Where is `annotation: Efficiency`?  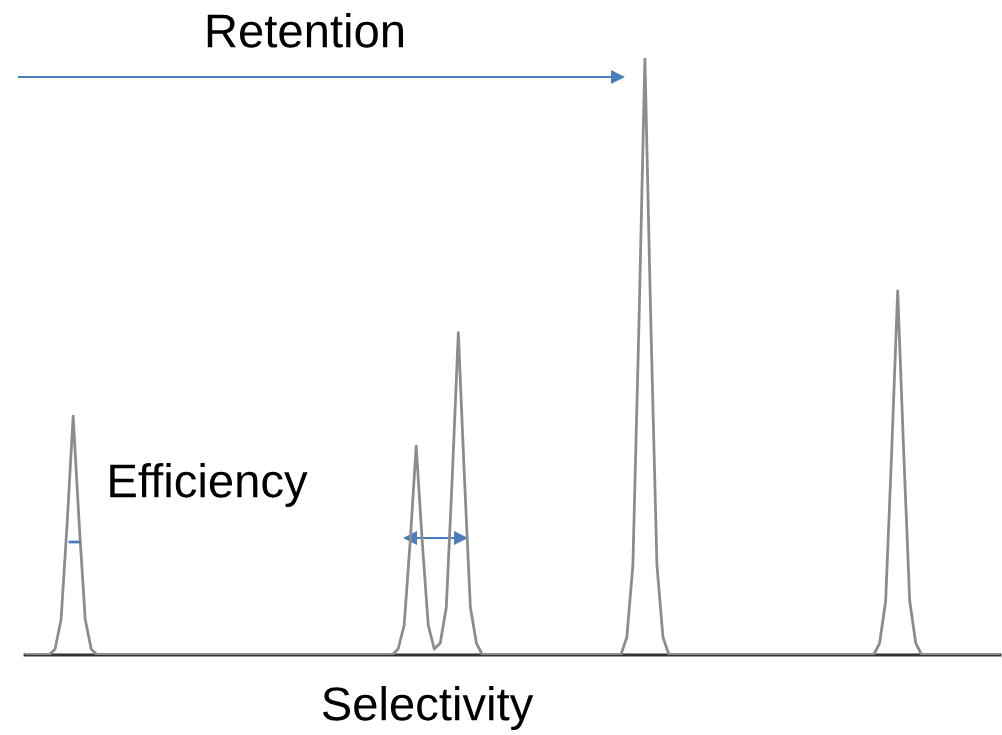 annotation: Efficiency is located at coordinates (209, 485).